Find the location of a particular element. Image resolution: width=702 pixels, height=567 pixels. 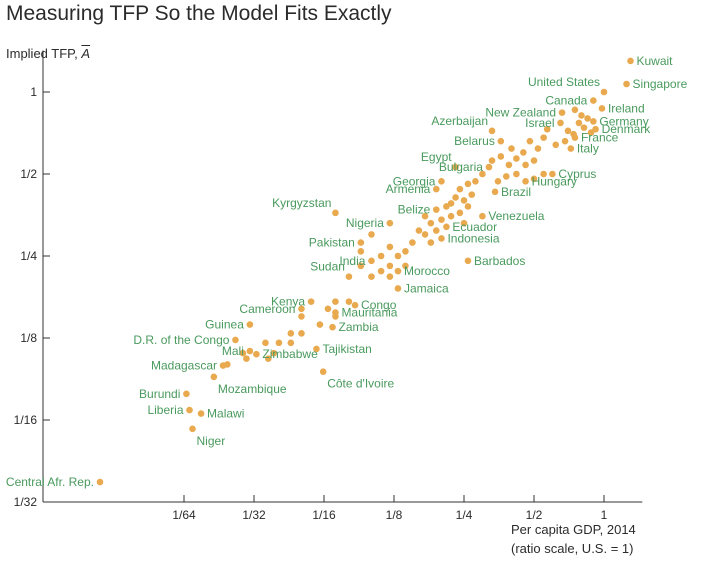

country-label: Sudan is located at coordinates (327, 267).